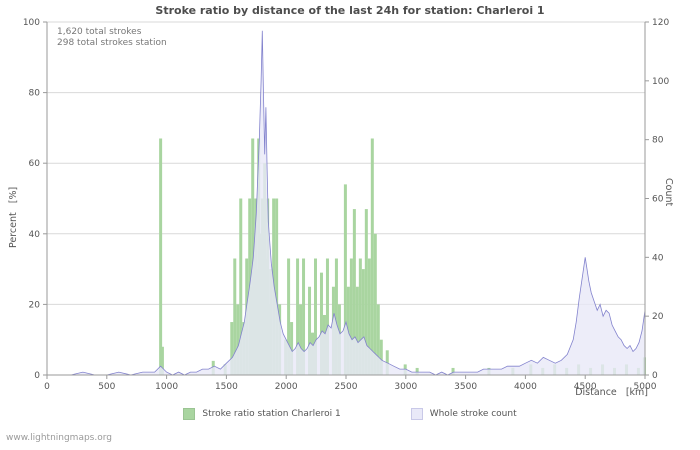  What do you see at coordinates (416, 414) in the screenshot?
I see `legend-swatch-stroke-count` at bounding box center [416, 414].